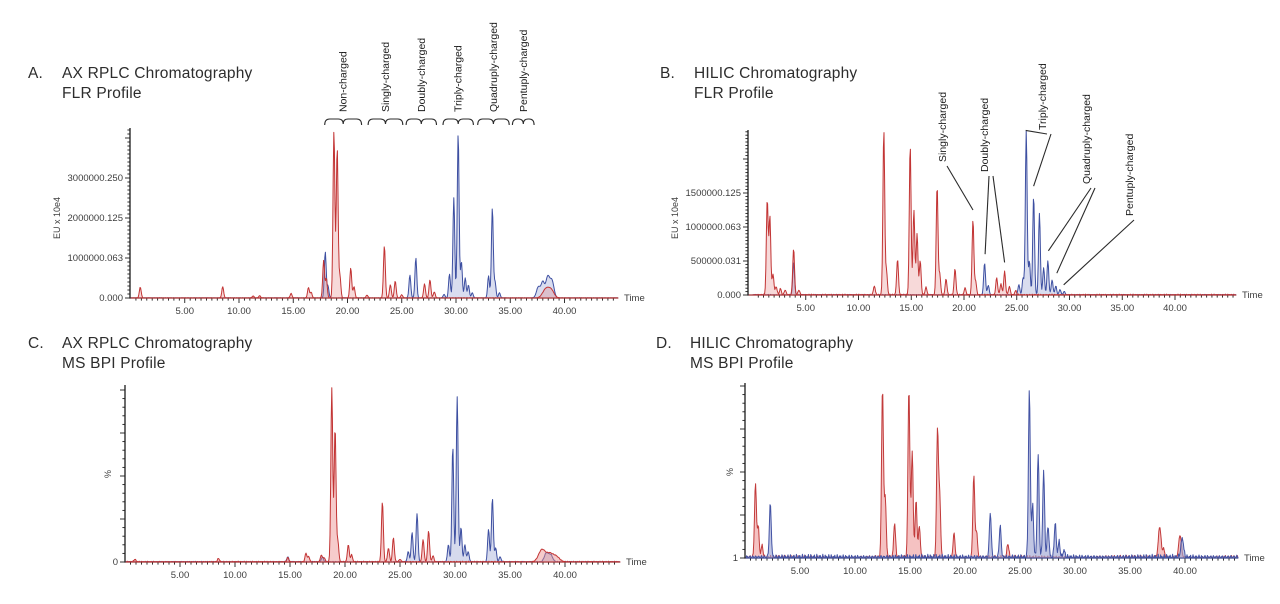  I want to click on panel-d-letter: D., so click(664, 343).